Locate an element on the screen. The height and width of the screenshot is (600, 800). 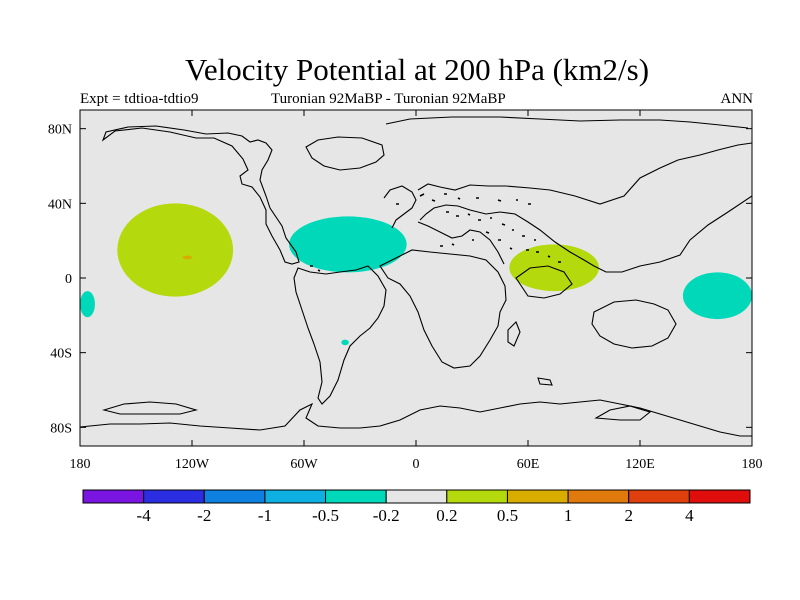
right-subtitle: ANN is located at coordinates (737, 99).